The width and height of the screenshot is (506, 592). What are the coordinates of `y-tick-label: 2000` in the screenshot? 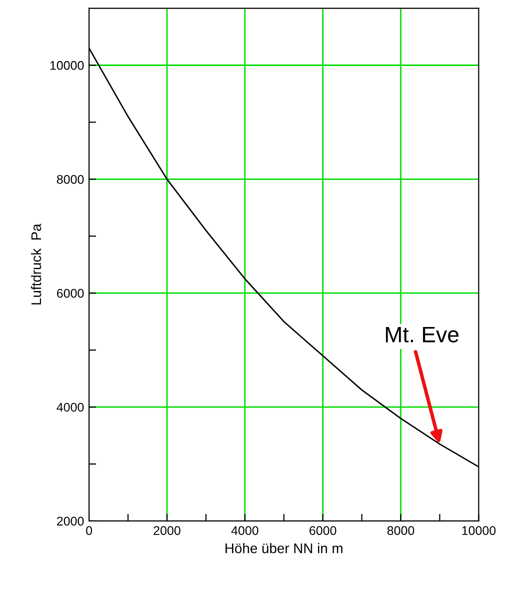 It's located at (70, 521).